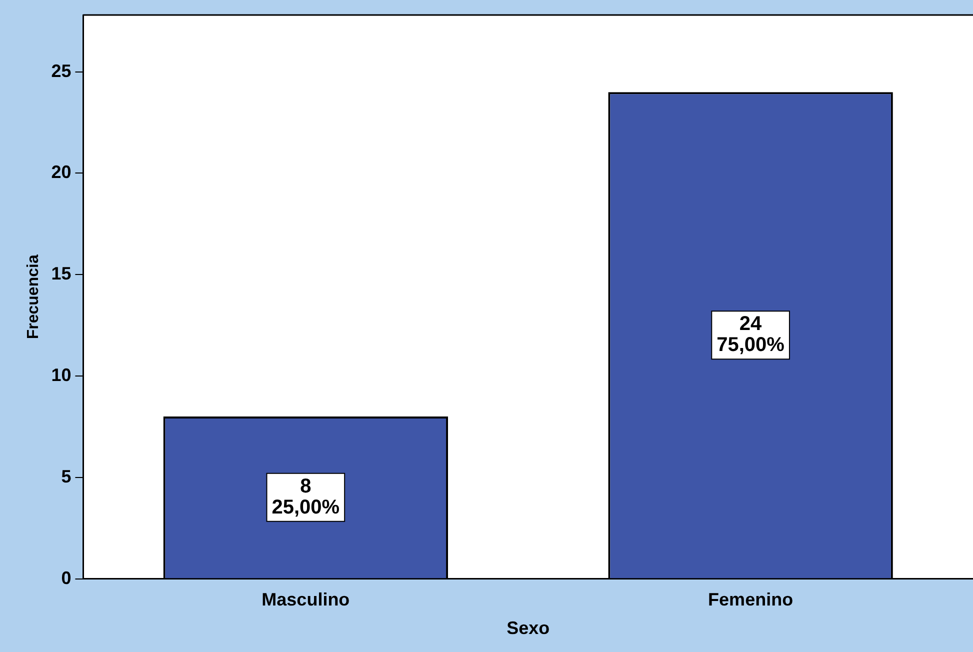  I want to click on y-axis-title: Frecuencia, so click(33, 297).